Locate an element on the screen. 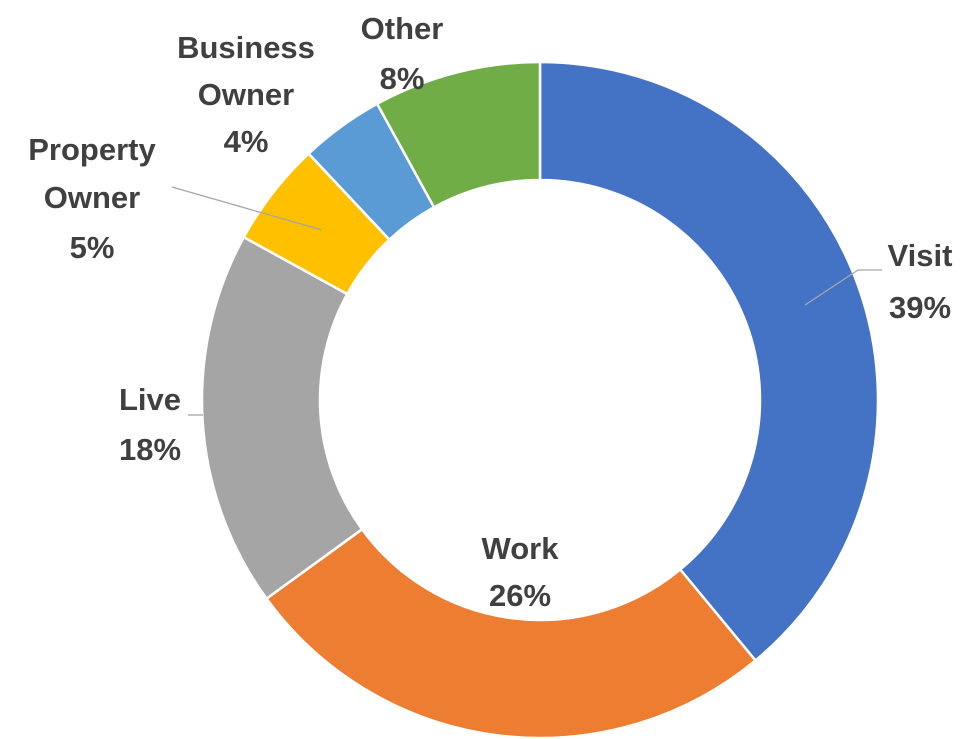 Image resolution: width=972 pixels, height=739 pixels. slice-live is located at coordinates (282, 418).